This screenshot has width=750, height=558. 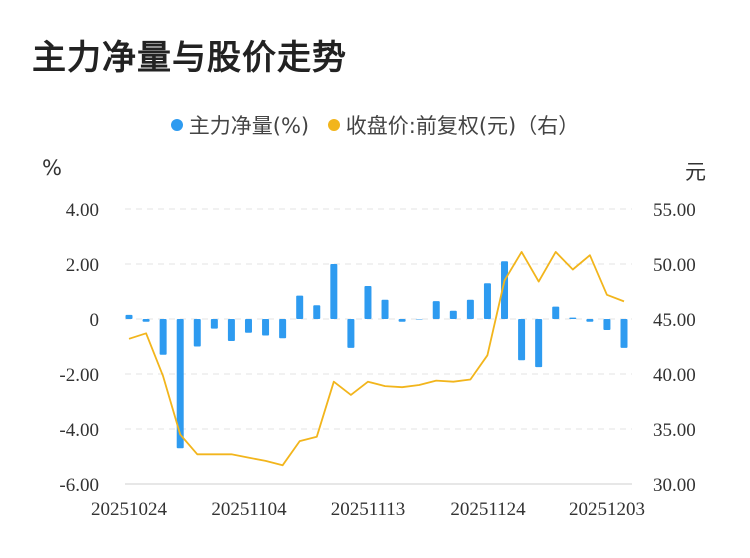 I want to click on x-tick-label: 20251104, so click(x=249, y=509).